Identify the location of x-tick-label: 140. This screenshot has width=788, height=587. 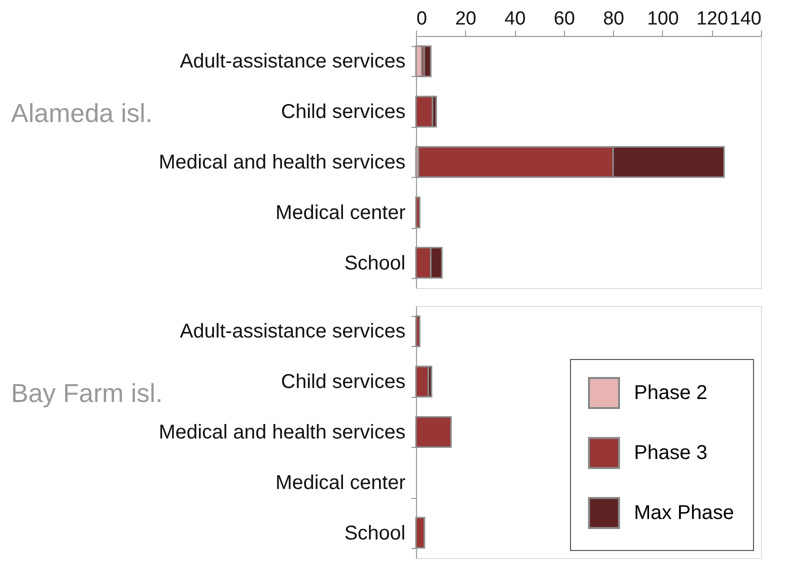
(746, 19).